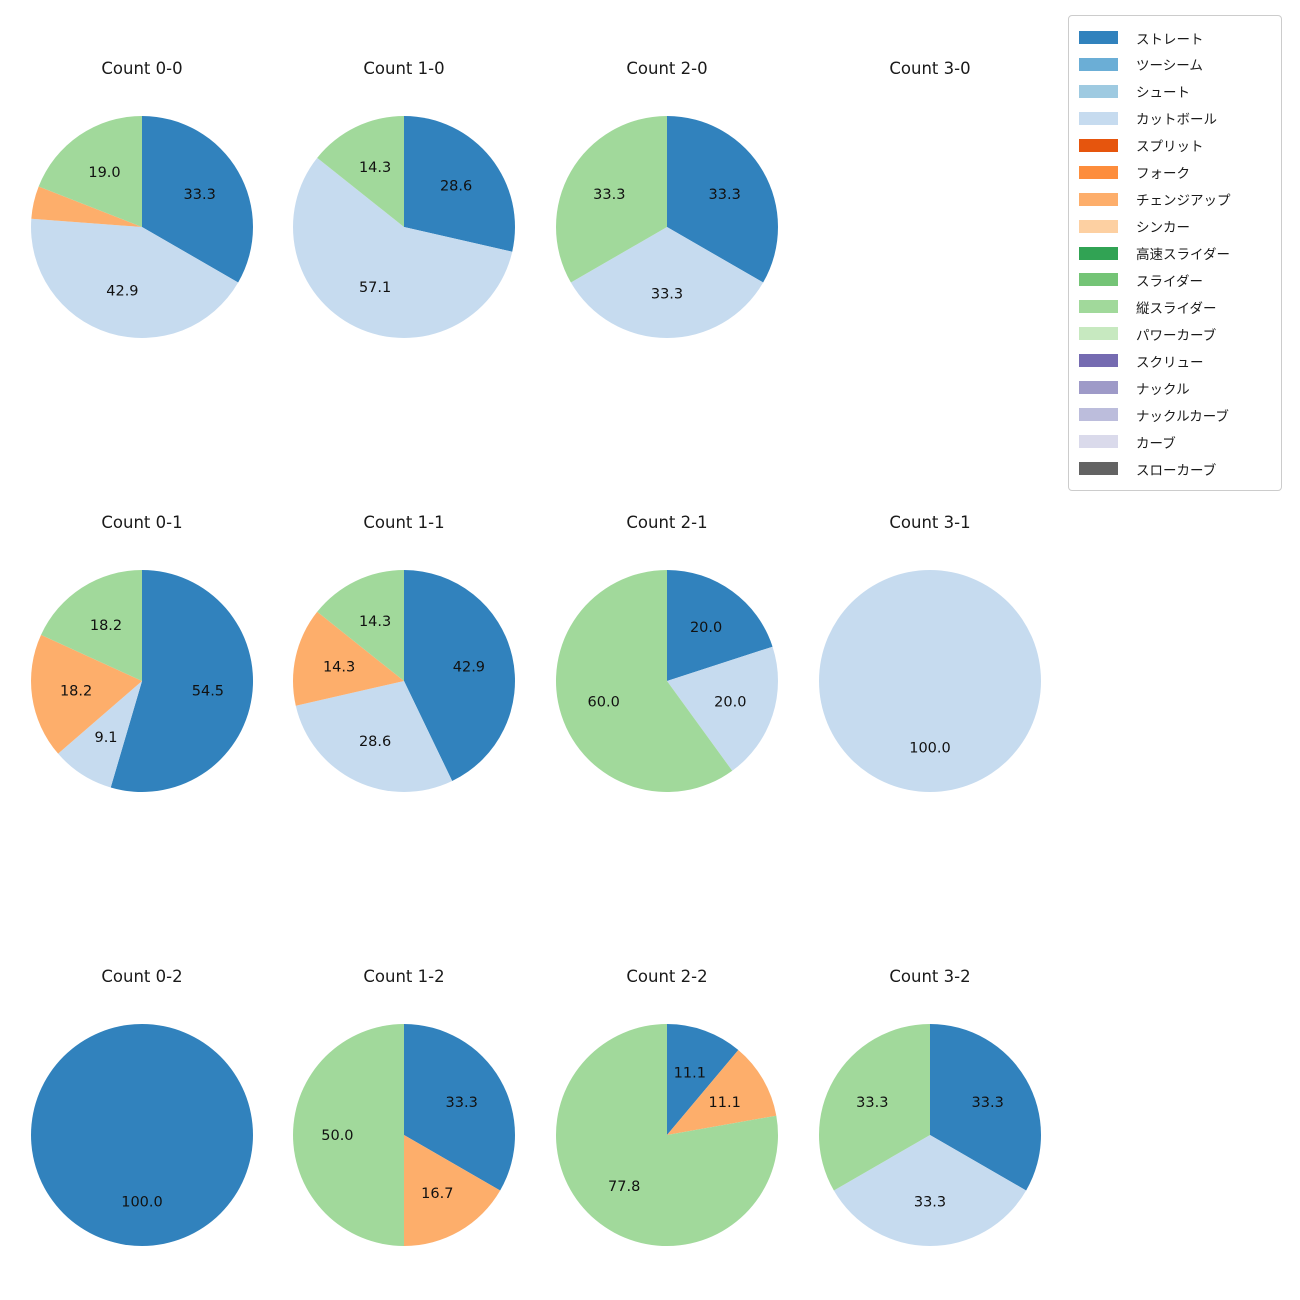 This screenshot has width=1300, height=1300. Describe the element at coordinates (375, 288) in the screenshot. I see `slice-percent-label: 57.1` at that location.